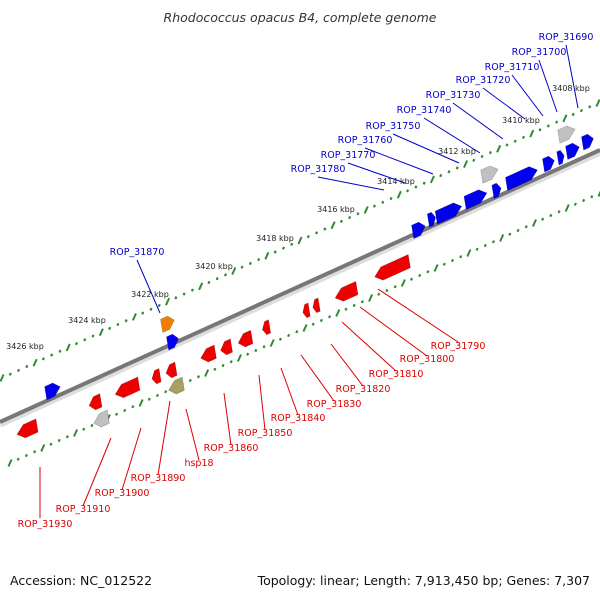  What do you see at coordinates (363, 389) in the screenshot?
I see `gene-label: ROP_31820` at bounding box center [363, 389].